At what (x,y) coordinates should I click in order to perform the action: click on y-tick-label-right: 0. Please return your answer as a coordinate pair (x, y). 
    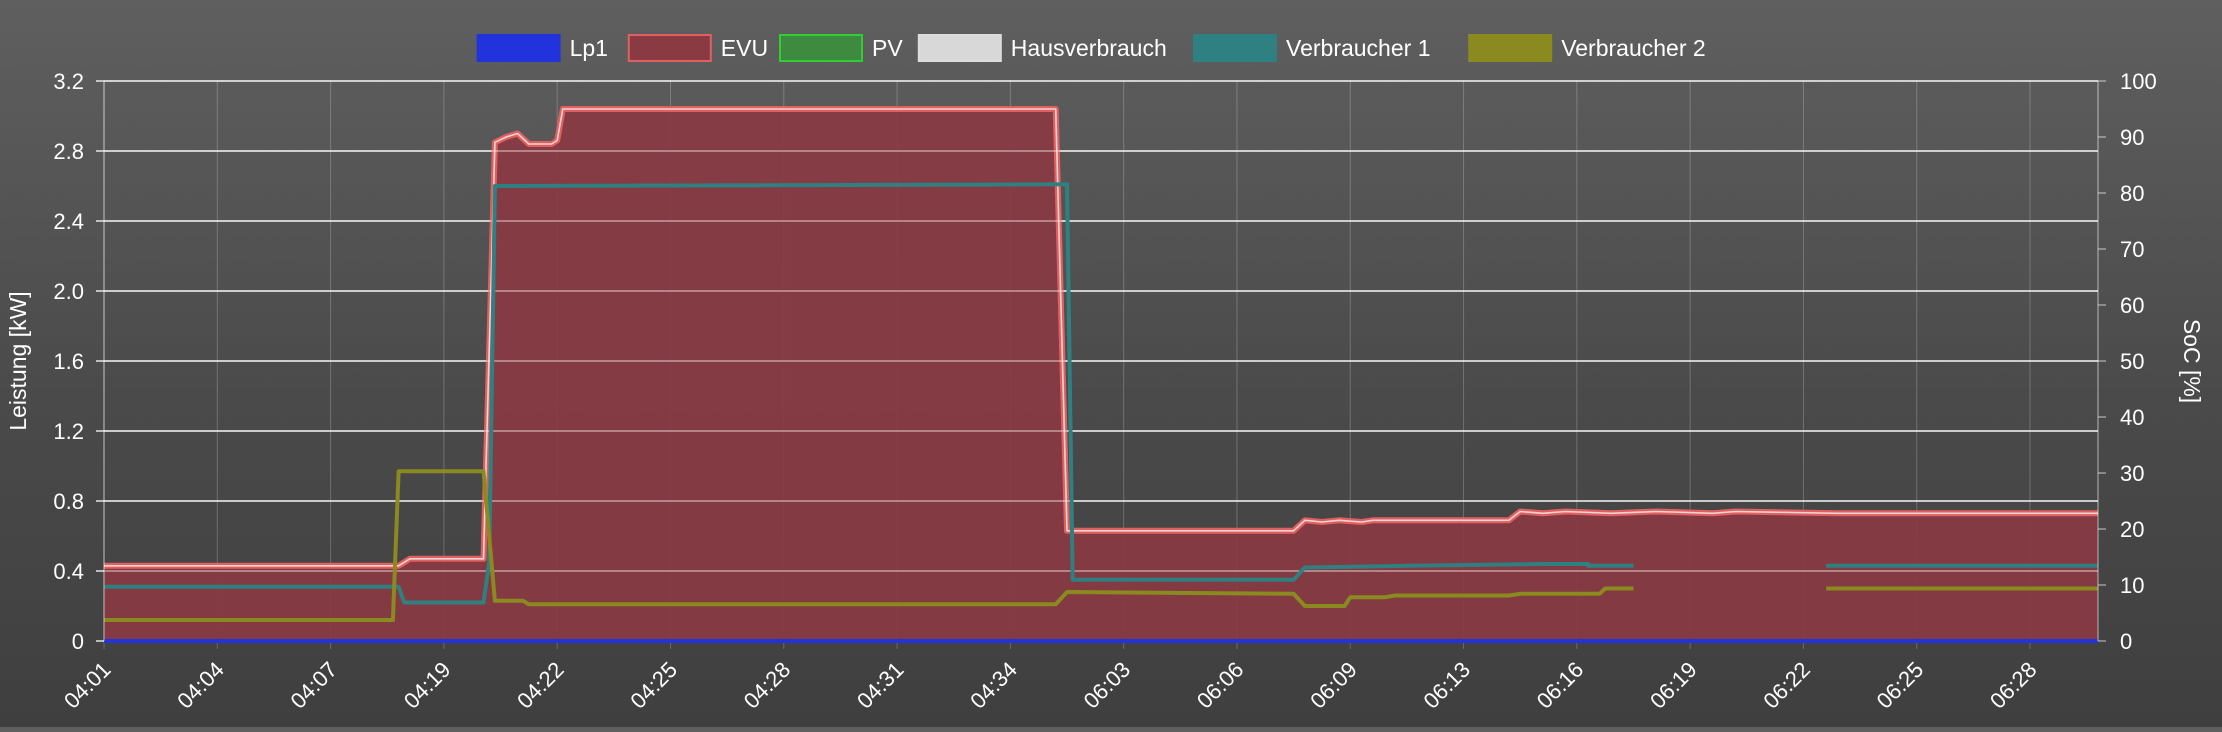
    Looking at the image, I should click on (2126, 641).